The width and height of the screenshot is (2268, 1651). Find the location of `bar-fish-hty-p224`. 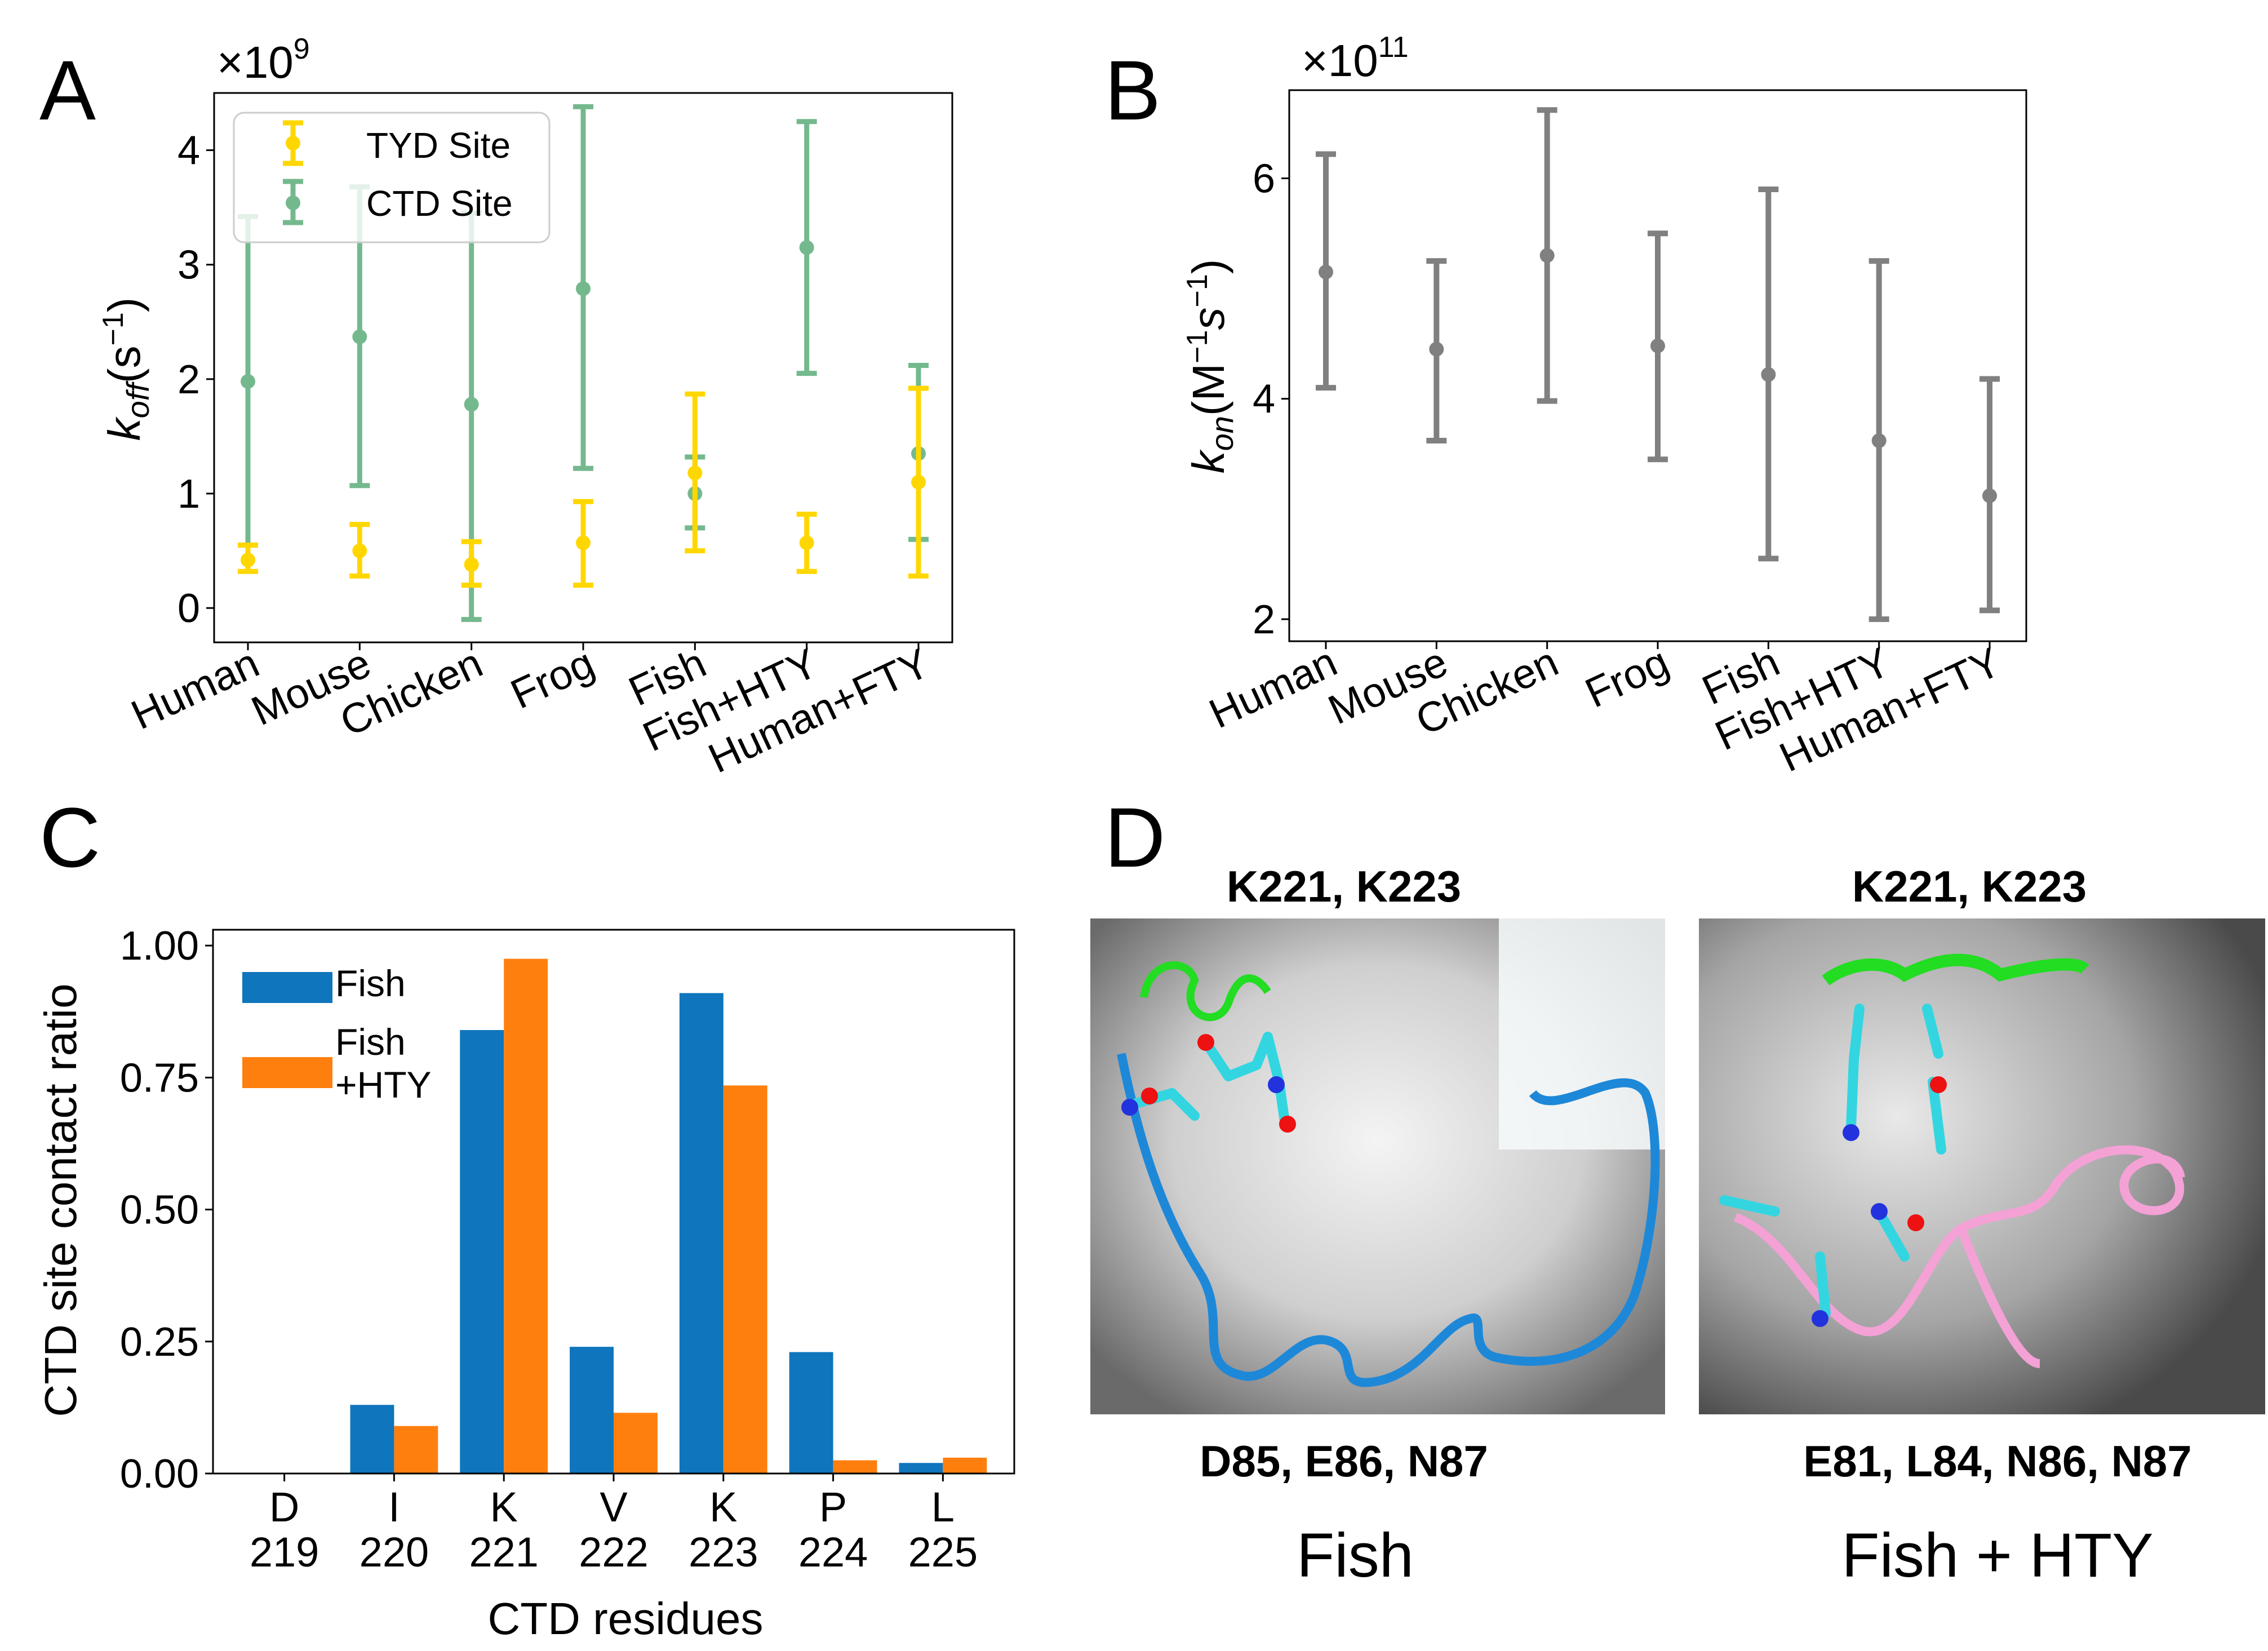

bar-fish-hty-p224 is located at coordinates (855, 1467).